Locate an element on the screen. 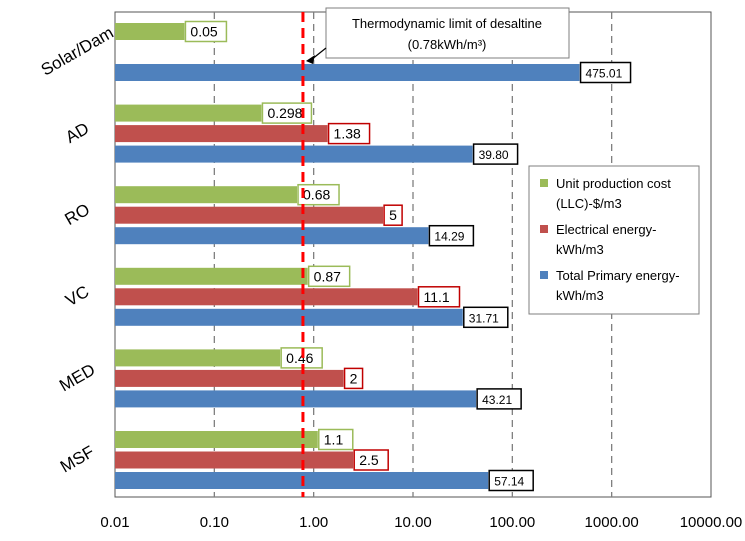 This screenshot has width=745, height=541. data-label-msf-total-primary-energy-kwh-m3: 57.14 is located at coordinates (509, 482).